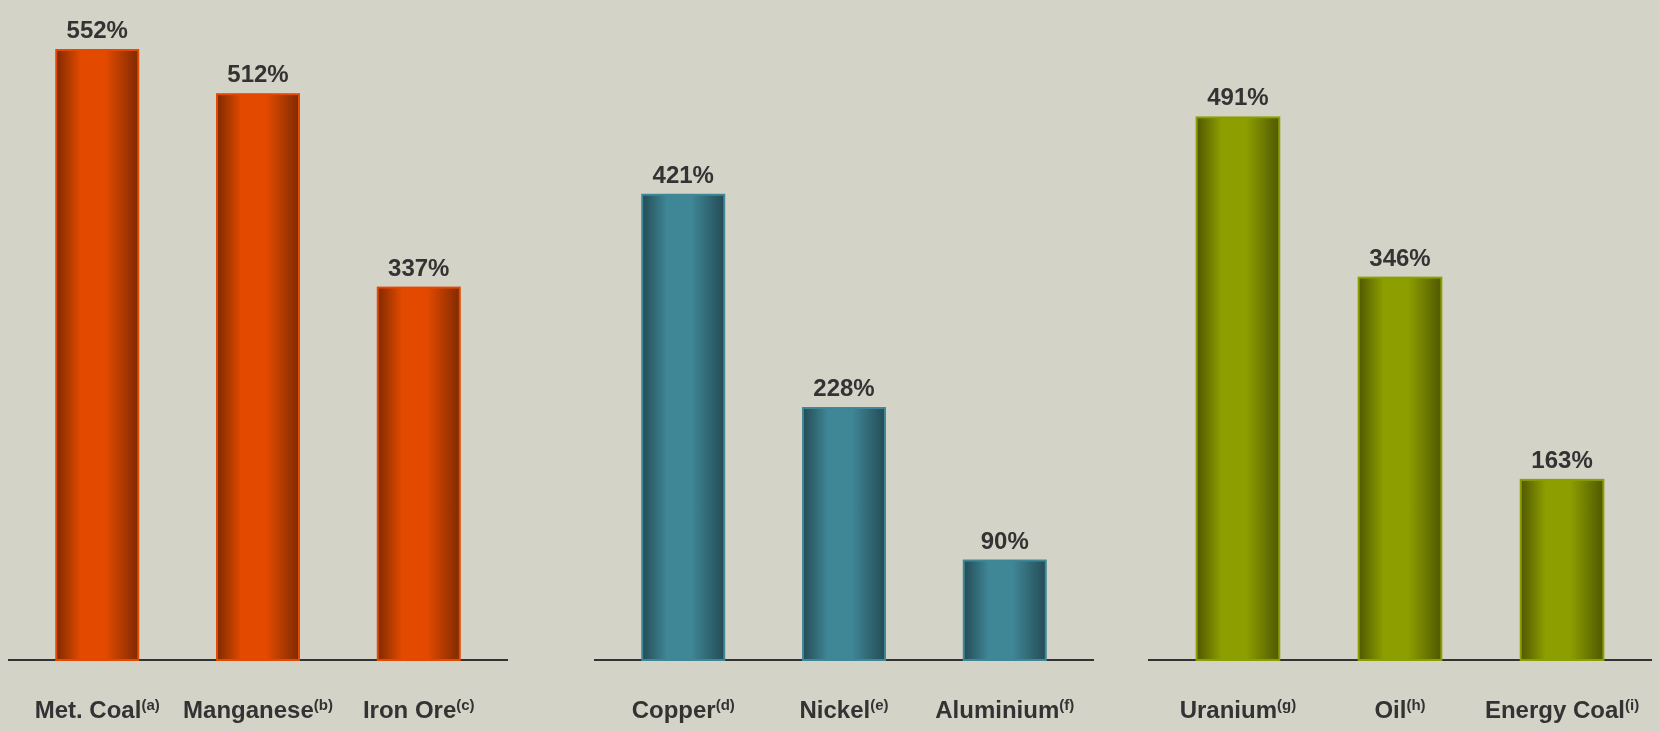  I want to click on x-tick-label: Met. Coal$^{(a)}$, so click(97, 709).